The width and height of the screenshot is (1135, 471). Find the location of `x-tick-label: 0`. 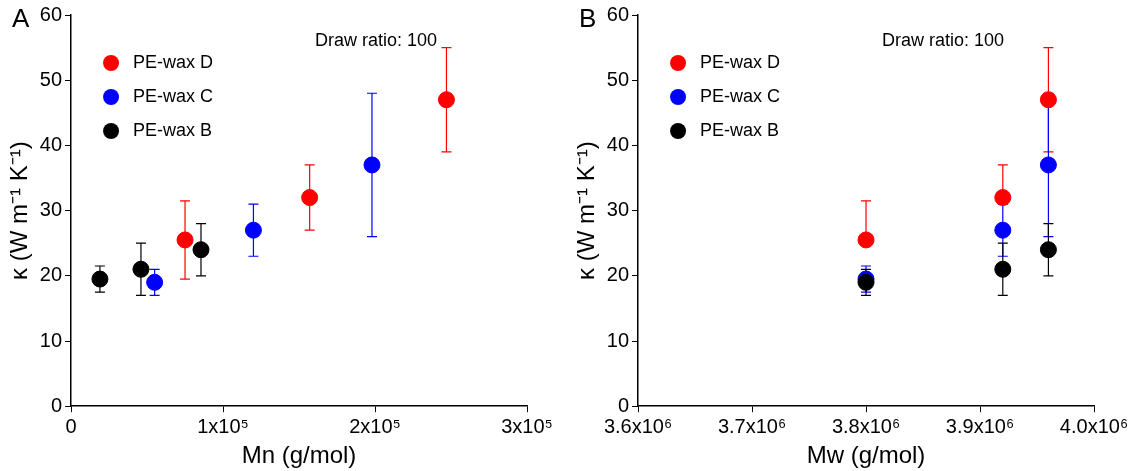

x-tick-label: 0 is located at coordinates (71, 425).